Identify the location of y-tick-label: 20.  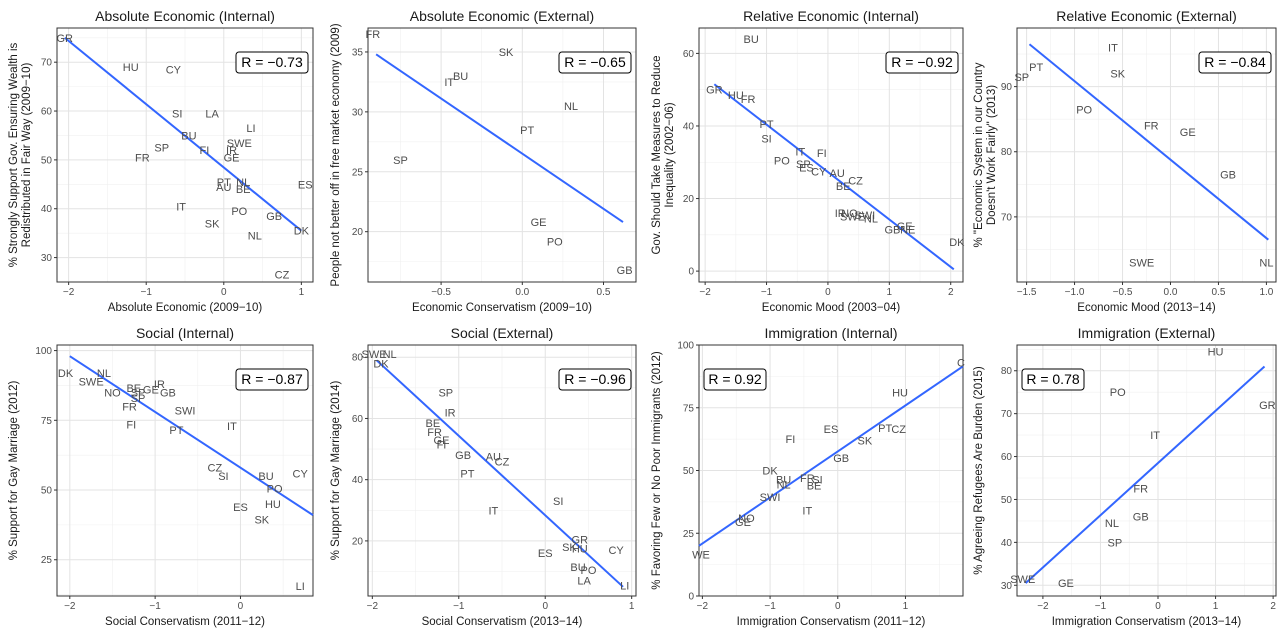
(689, 199).